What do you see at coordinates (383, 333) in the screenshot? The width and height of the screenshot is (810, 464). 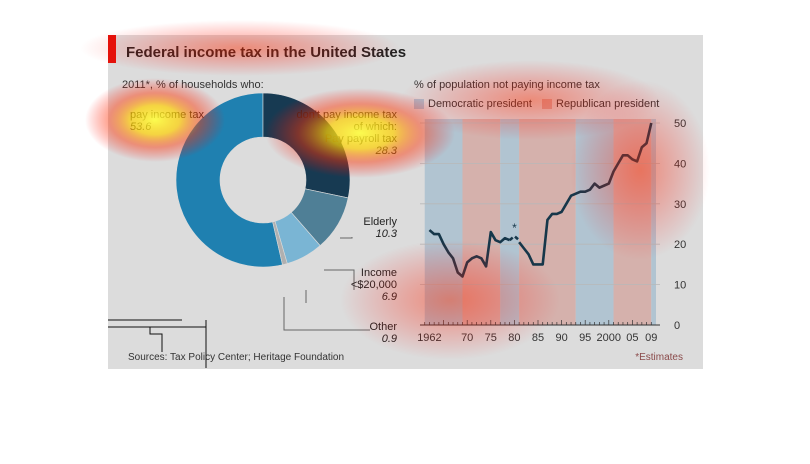 I see `other-label: Other 0.9` at bounding box center [383, 333].